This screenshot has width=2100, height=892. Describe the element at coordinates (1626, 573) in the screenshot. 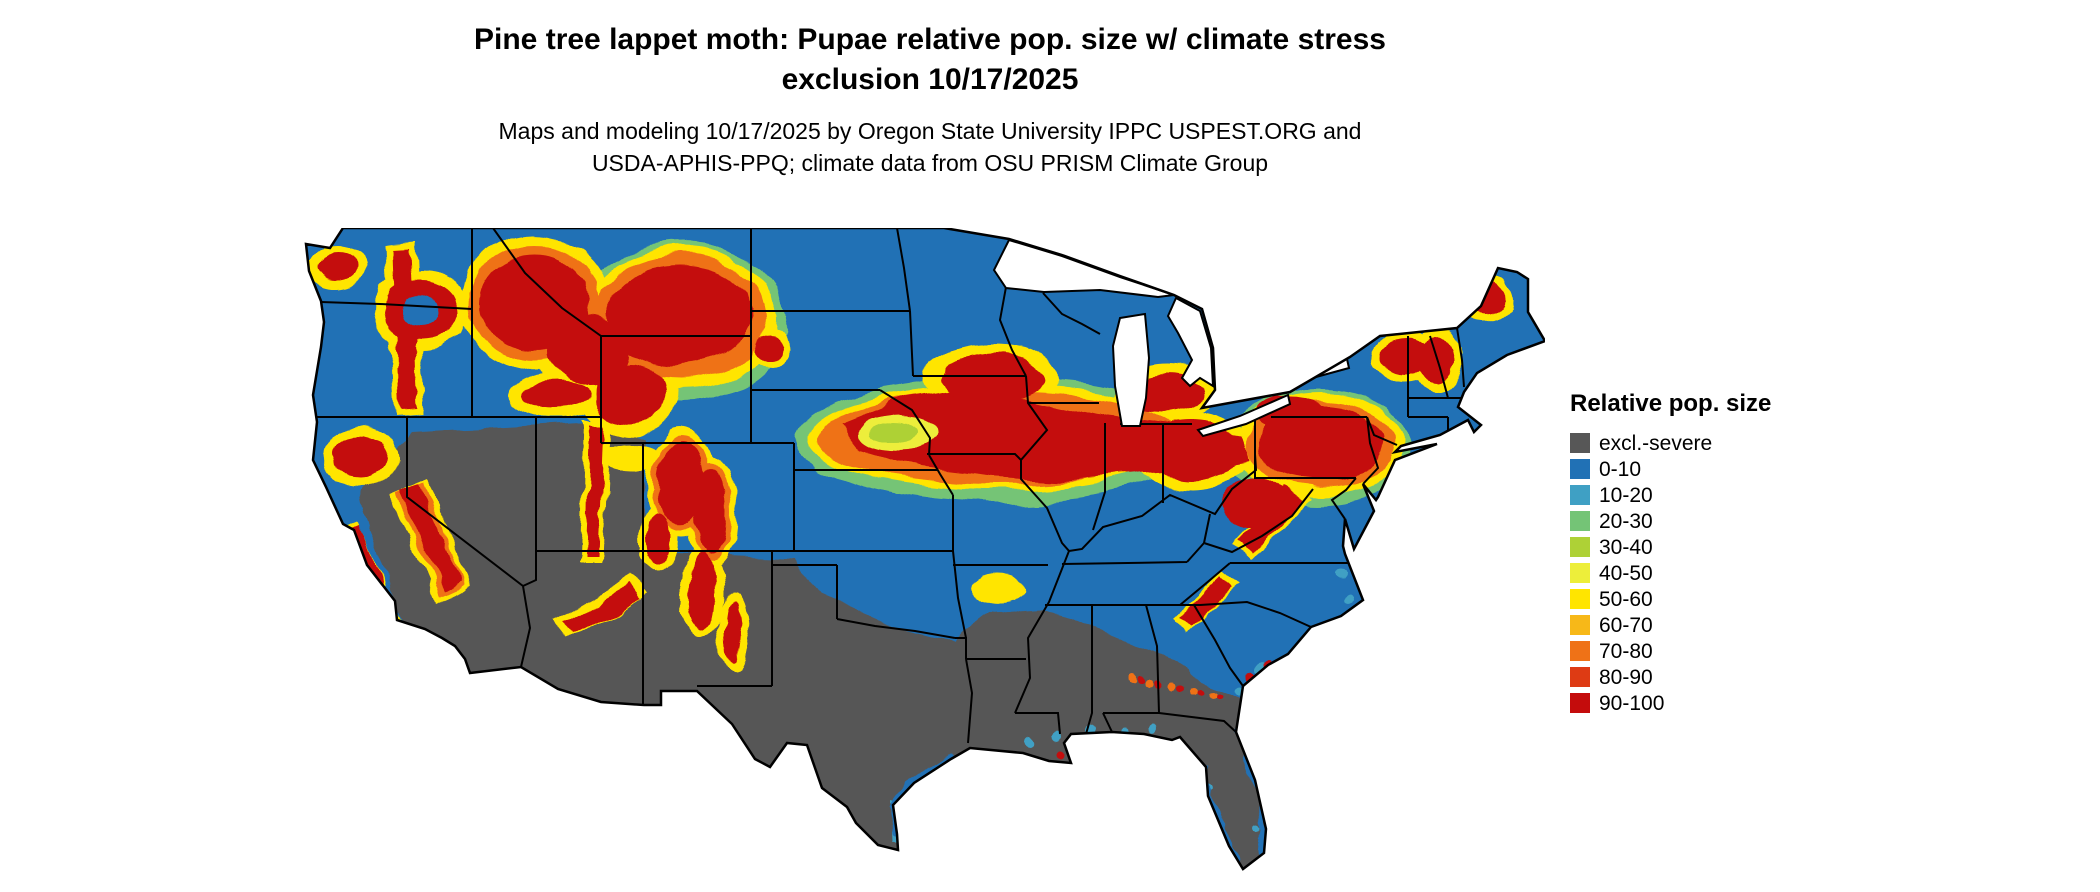

I see `legend-label: 40-50` at that location.